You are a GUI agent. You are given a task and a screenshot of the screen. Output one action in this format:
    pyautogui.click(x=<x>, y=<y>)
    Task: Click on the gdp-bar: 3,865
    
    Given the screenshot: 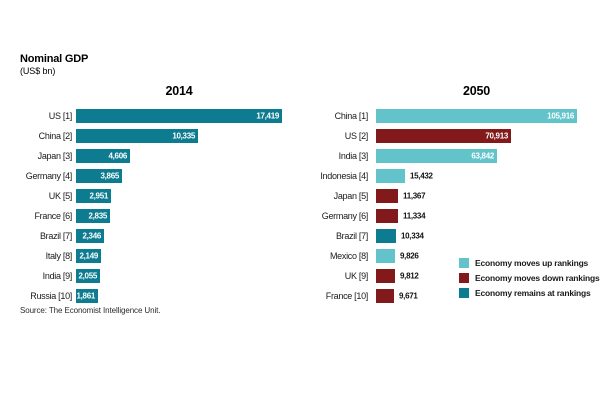 What is the action you would take?
    pyautogui.click(x=99, y=176)
    